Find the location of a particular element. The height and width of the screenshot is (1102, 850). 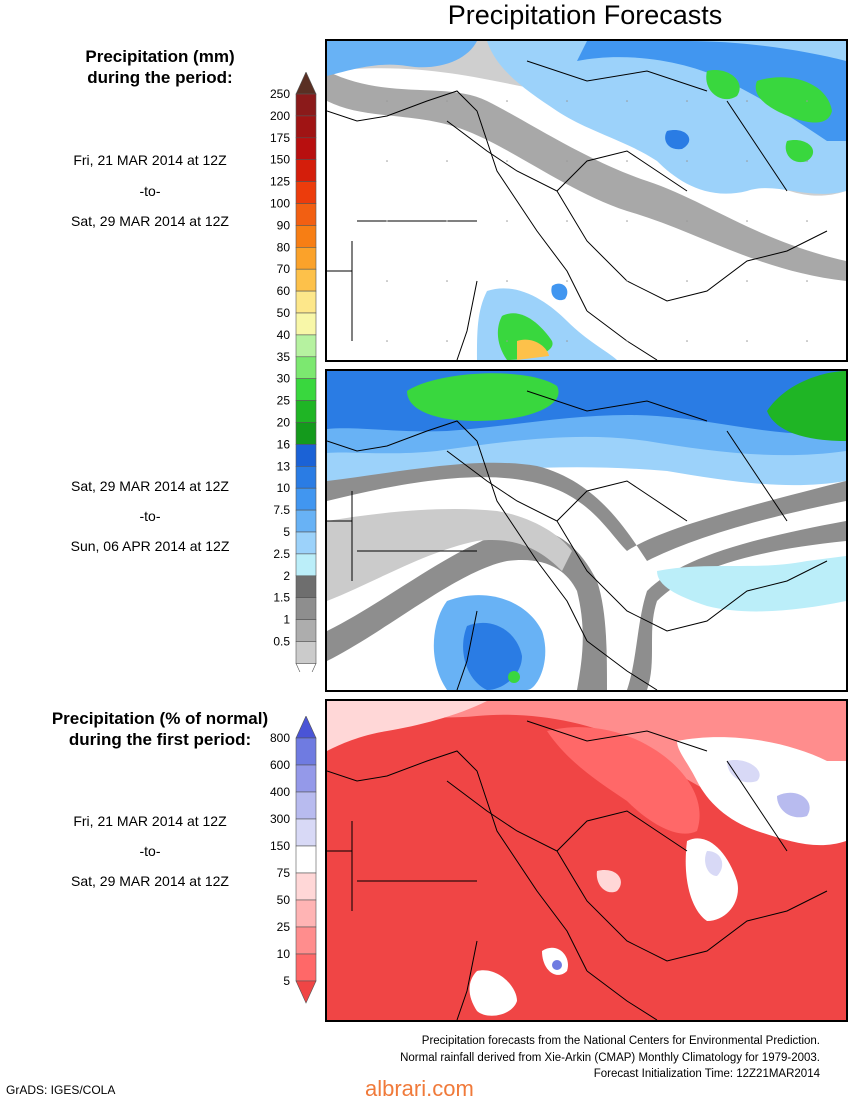

precip-mm-heading-line2: during the period: is located at coordinates (160, 77).